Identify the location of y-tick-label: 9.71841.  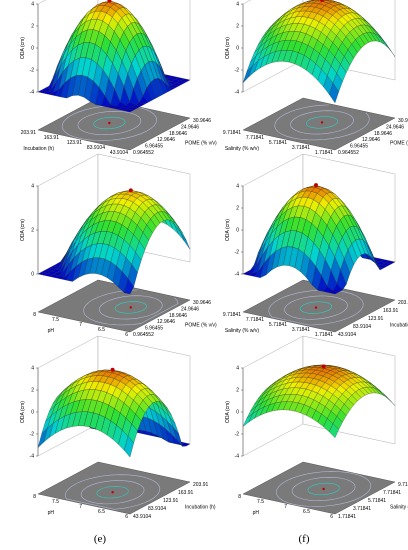
(232, 133).